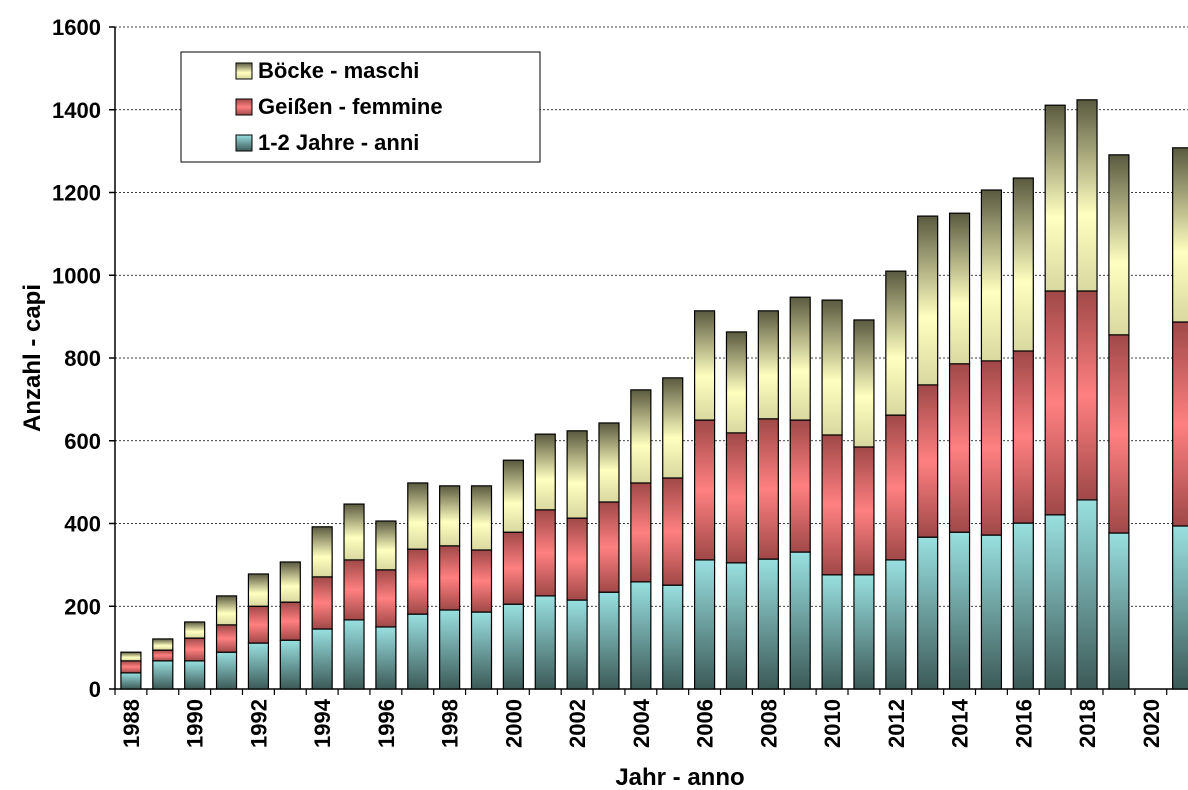 Image resolution: width=1188 pixels, height=790 pixels. What do you see at coordinates (386, 723) in the screenshot?
I see `x-tick-label: 1996` at bounding box center [386, 723].